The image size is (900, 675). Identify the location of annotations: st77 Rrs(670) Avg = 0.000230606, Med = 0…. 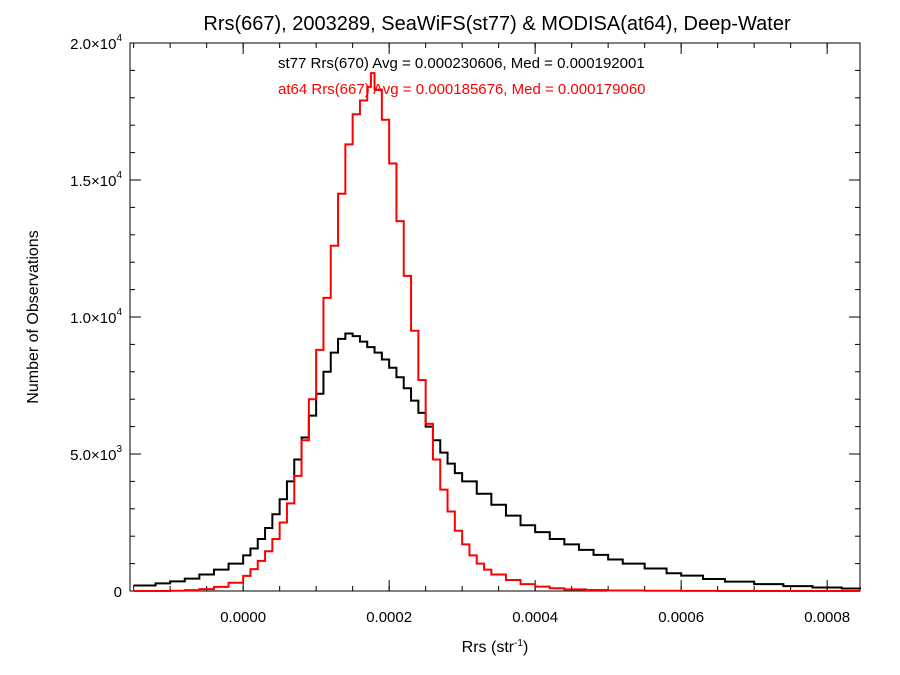
(462, 76).